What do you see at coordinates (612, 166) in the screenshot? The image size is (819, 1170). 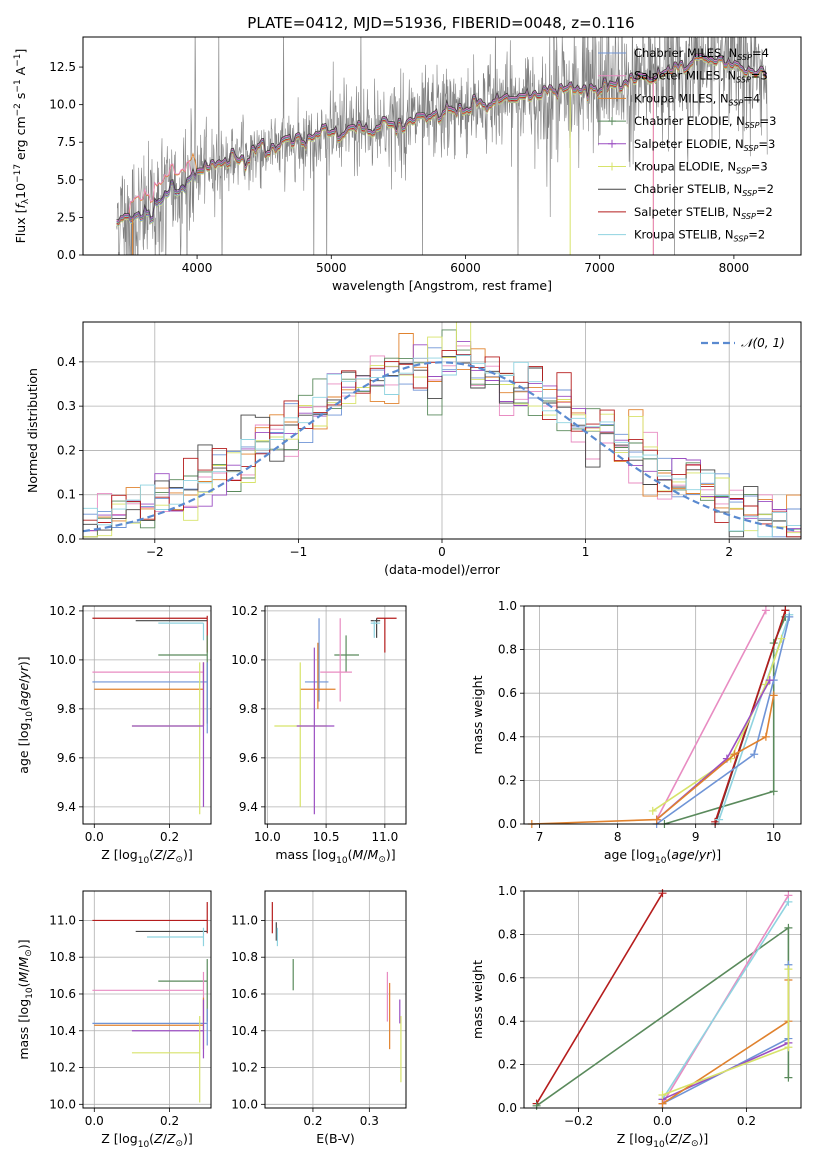 I see `legend-marker` at bounding box center [612, 166].